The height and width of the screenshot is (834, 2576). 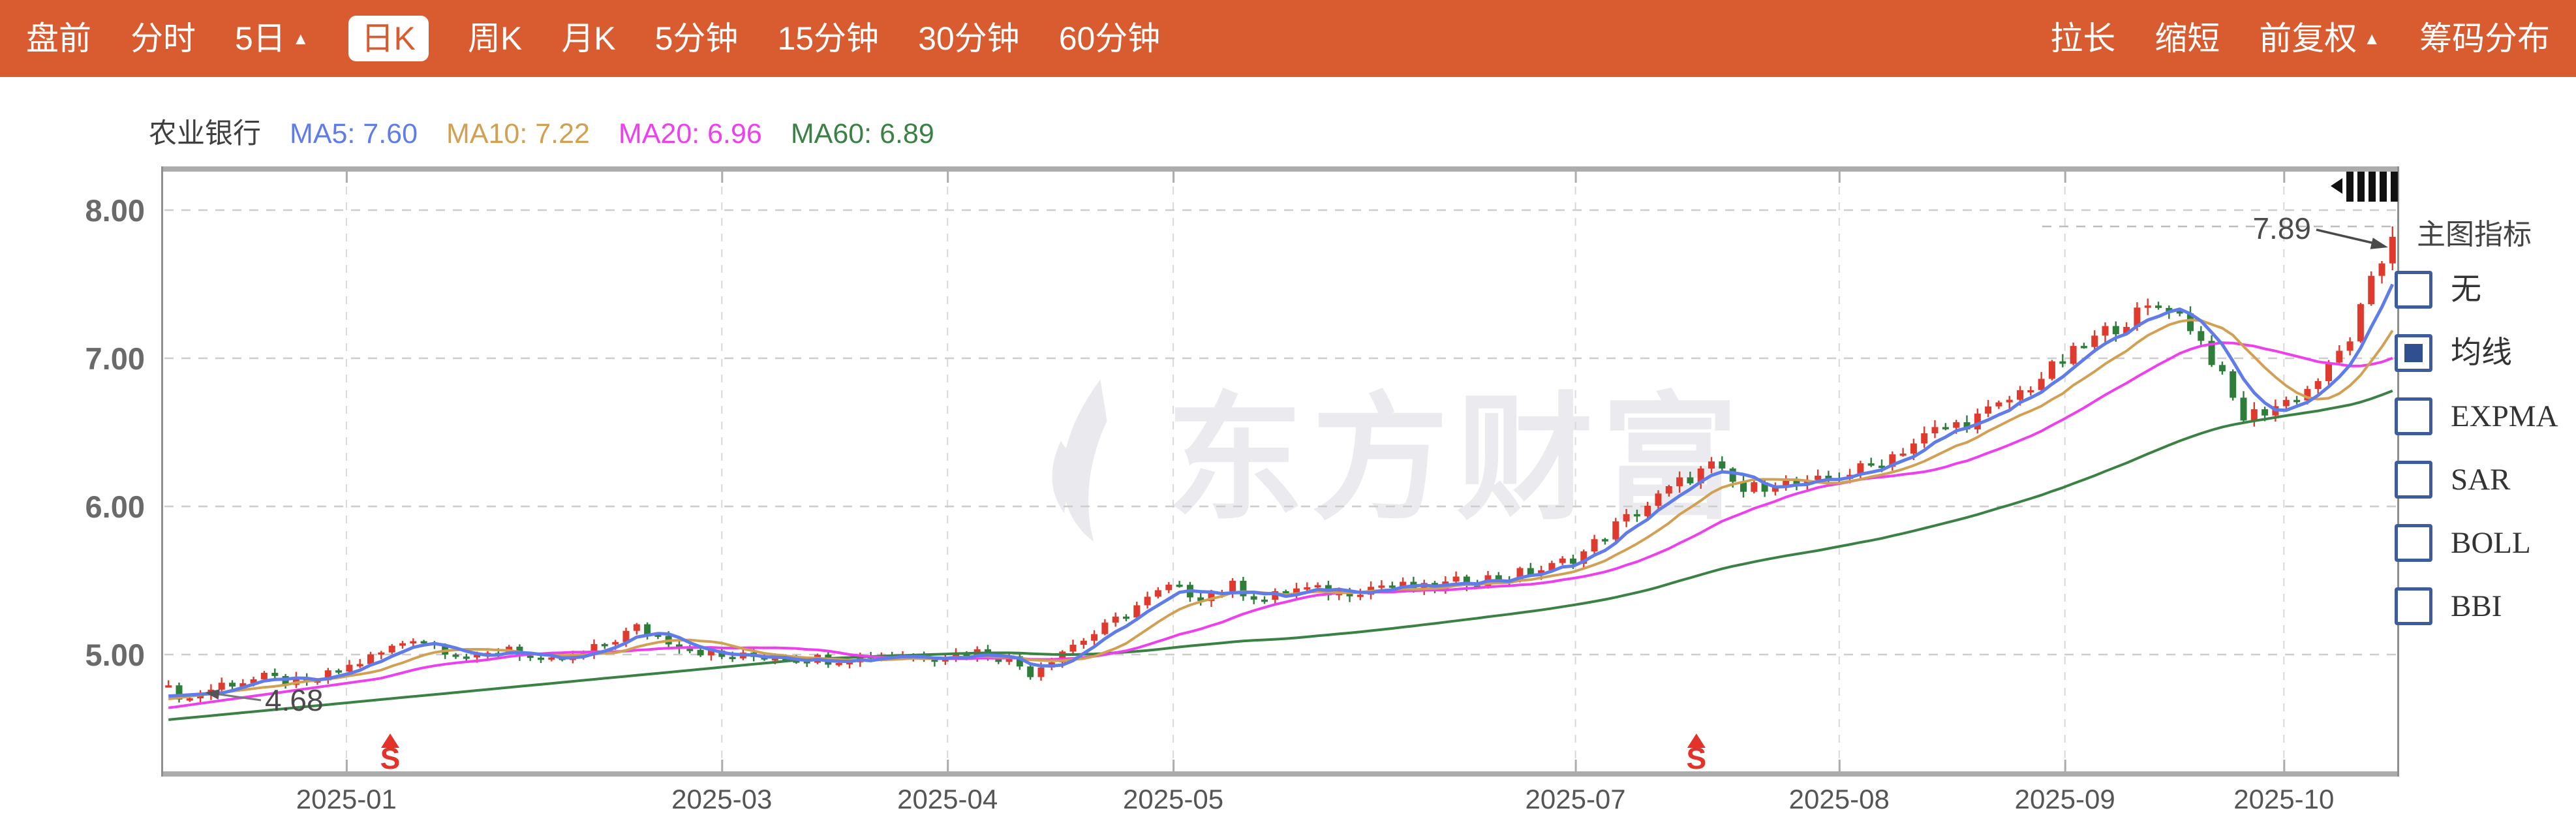 I want to click on indicator-option-boll: BOLL, so click(x=2463, y=543).